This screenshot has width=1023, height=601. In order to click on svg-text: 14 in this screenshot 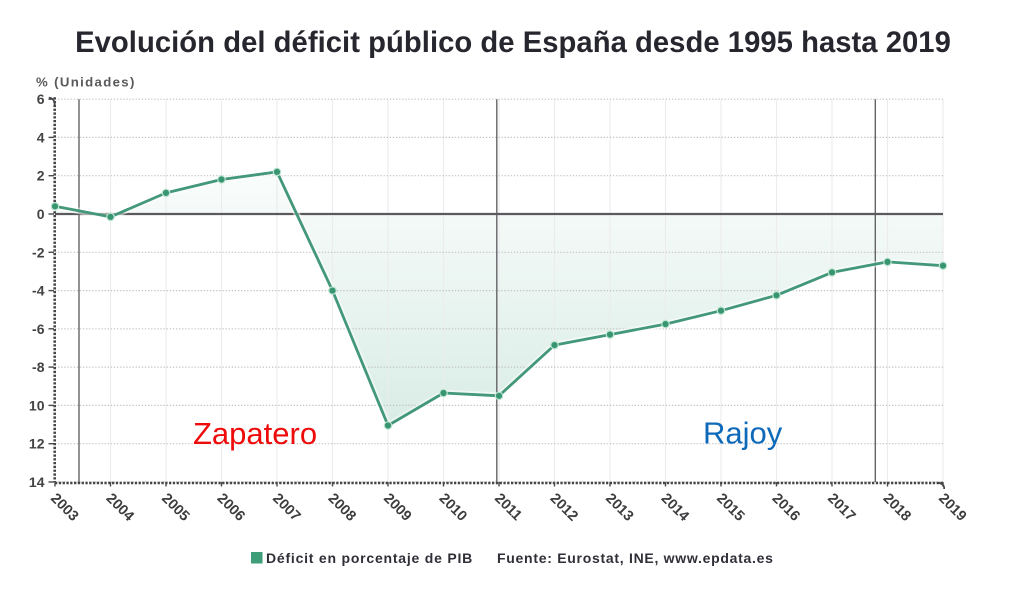, I will do `click(37, 482)`.